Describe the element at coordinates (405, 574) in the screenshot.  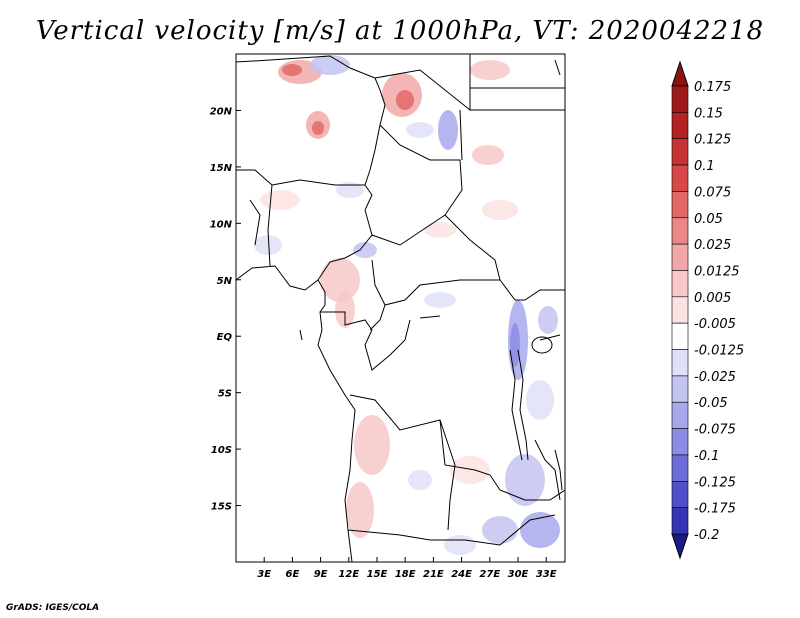
I see `lon-tick-label: 18E` at that location.